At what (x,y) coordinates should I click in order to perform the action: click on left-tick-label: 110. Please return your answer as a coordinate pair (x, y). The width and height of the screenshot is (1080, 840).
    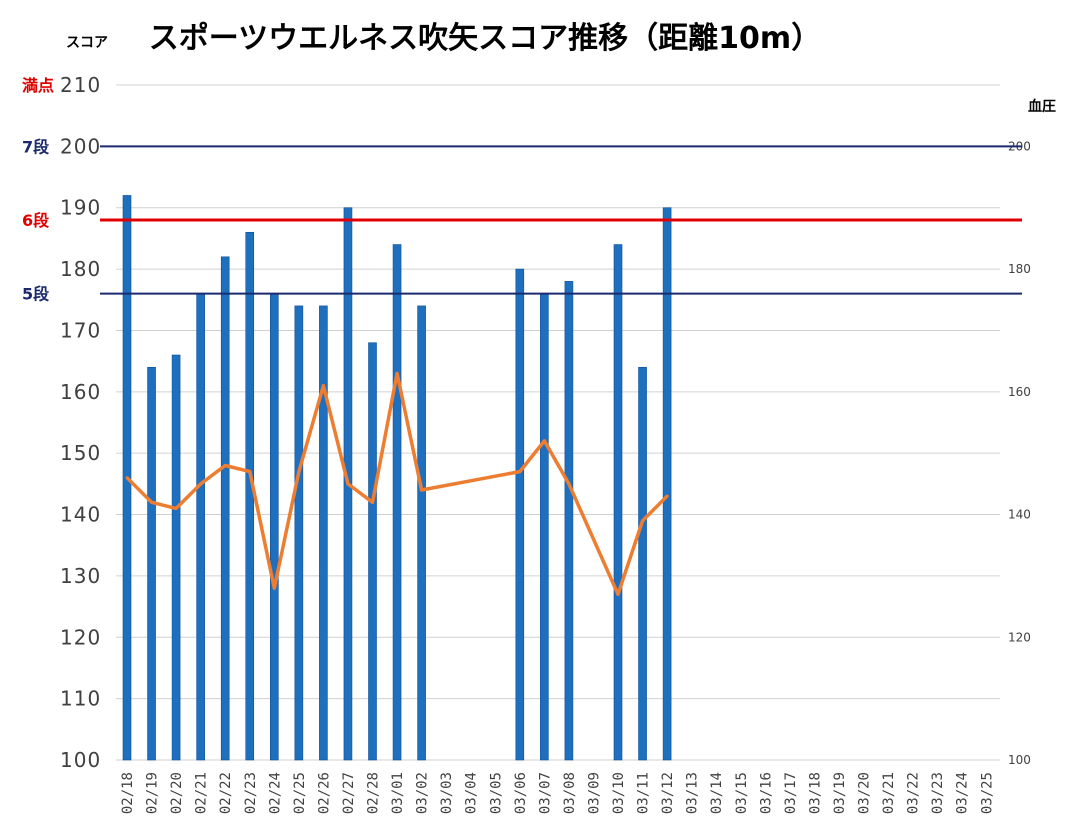
    Looking at the image, I should click on (80, 699).